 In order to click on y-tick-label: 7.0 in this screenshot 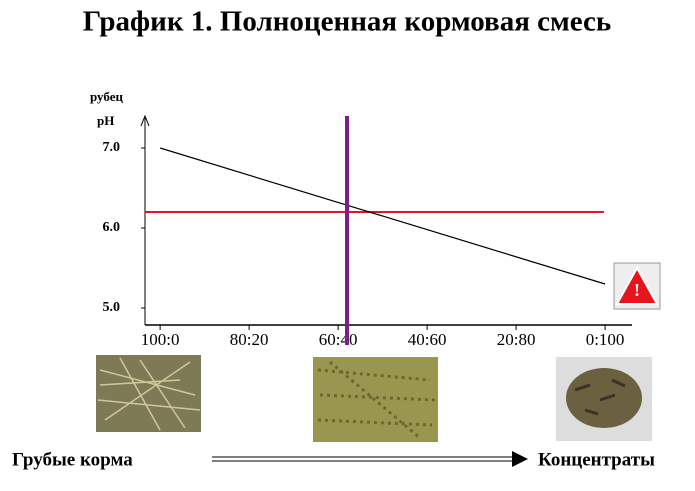, I will do `click(112, 147)`.